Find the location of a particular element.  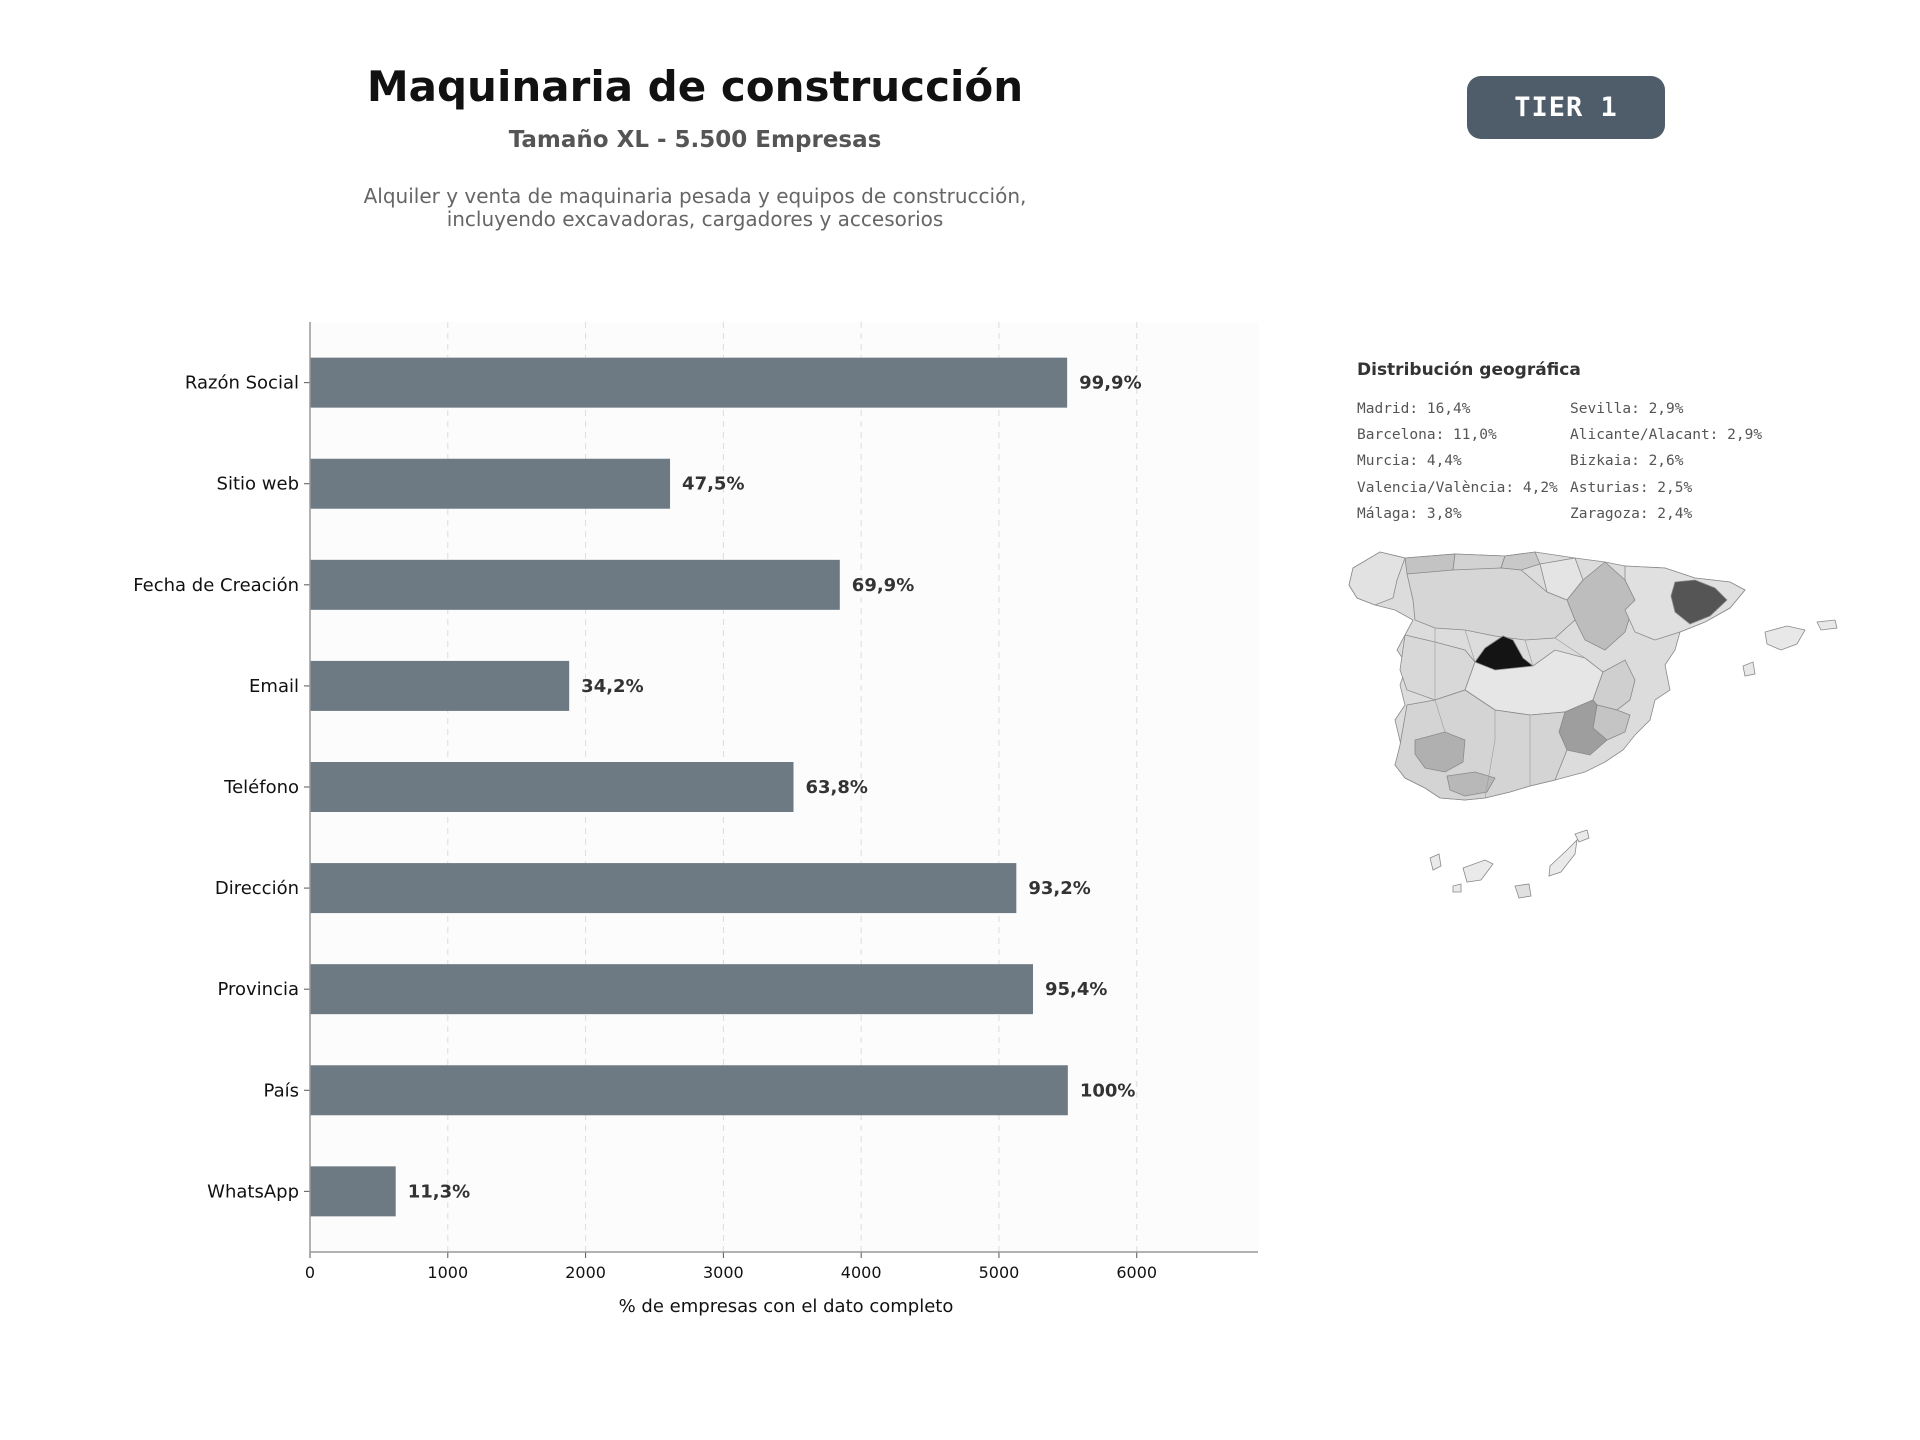

data-label: 100% is located at coordinates (1108, 1090).